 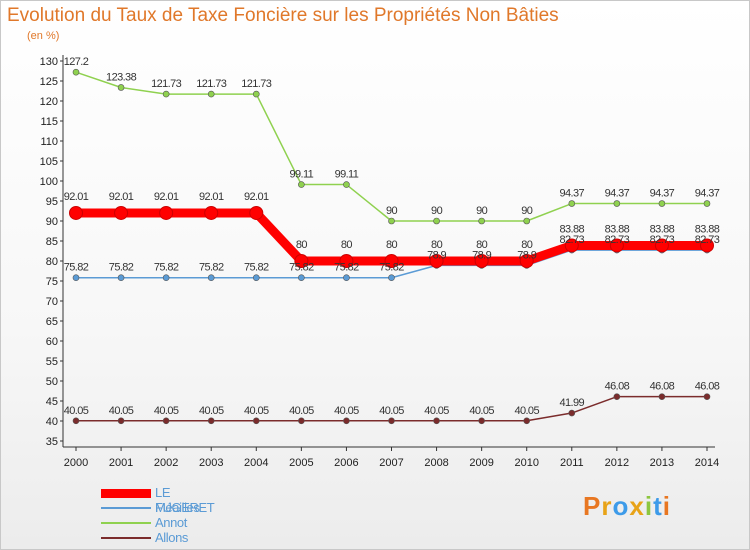 What do you see at coordinates (49, 182) in the screenshot?
I see `y-tick-label: 100` at bounding box center [49, 182].